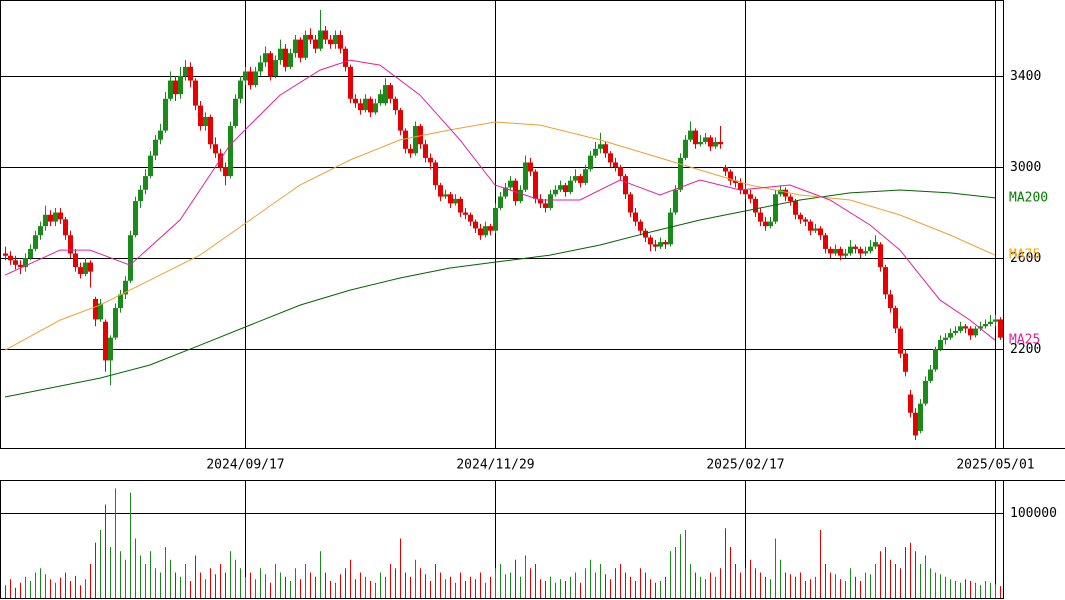  What do you see at coordinates (1025, 167) in the screenshot?
I see `y-tick-label: 3000` at bounding box center [1025, 167].